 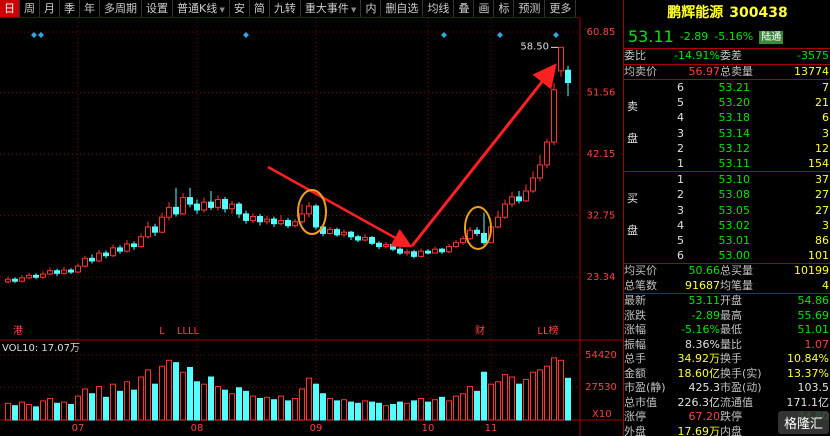 What do you see at coordinates (727, 345) in the screenshot?
I see `stat-row: 振幅 8.36% 量比 1.07` at bounding box center [727, 345].